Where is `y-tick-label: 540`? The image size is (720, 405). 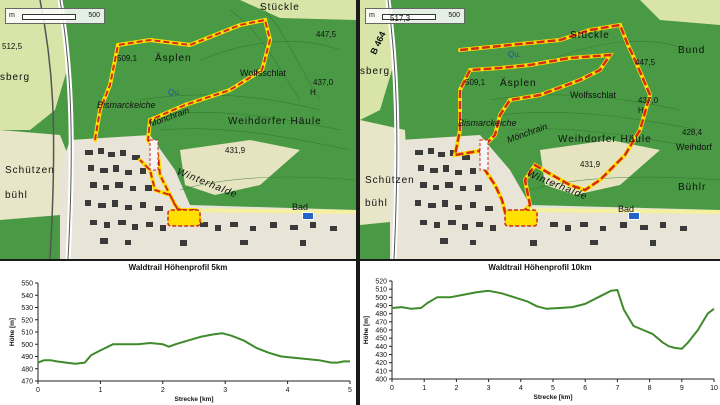
y-tick-label: 540 is located at coordinates (27, 296).